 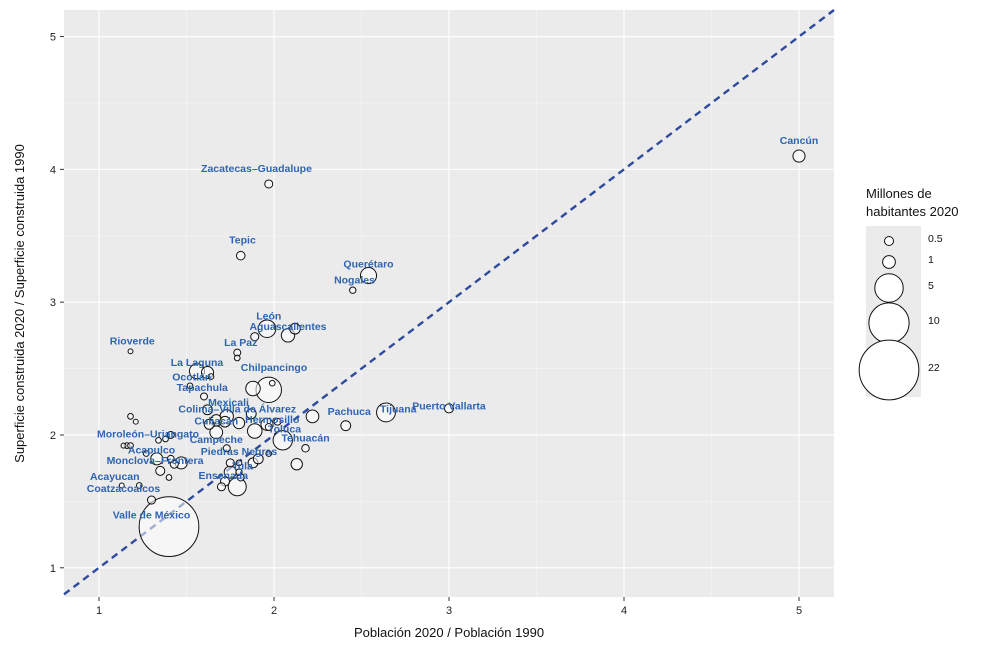 I want to click on city-label: Hermosillo, so click(x=272, y=420).